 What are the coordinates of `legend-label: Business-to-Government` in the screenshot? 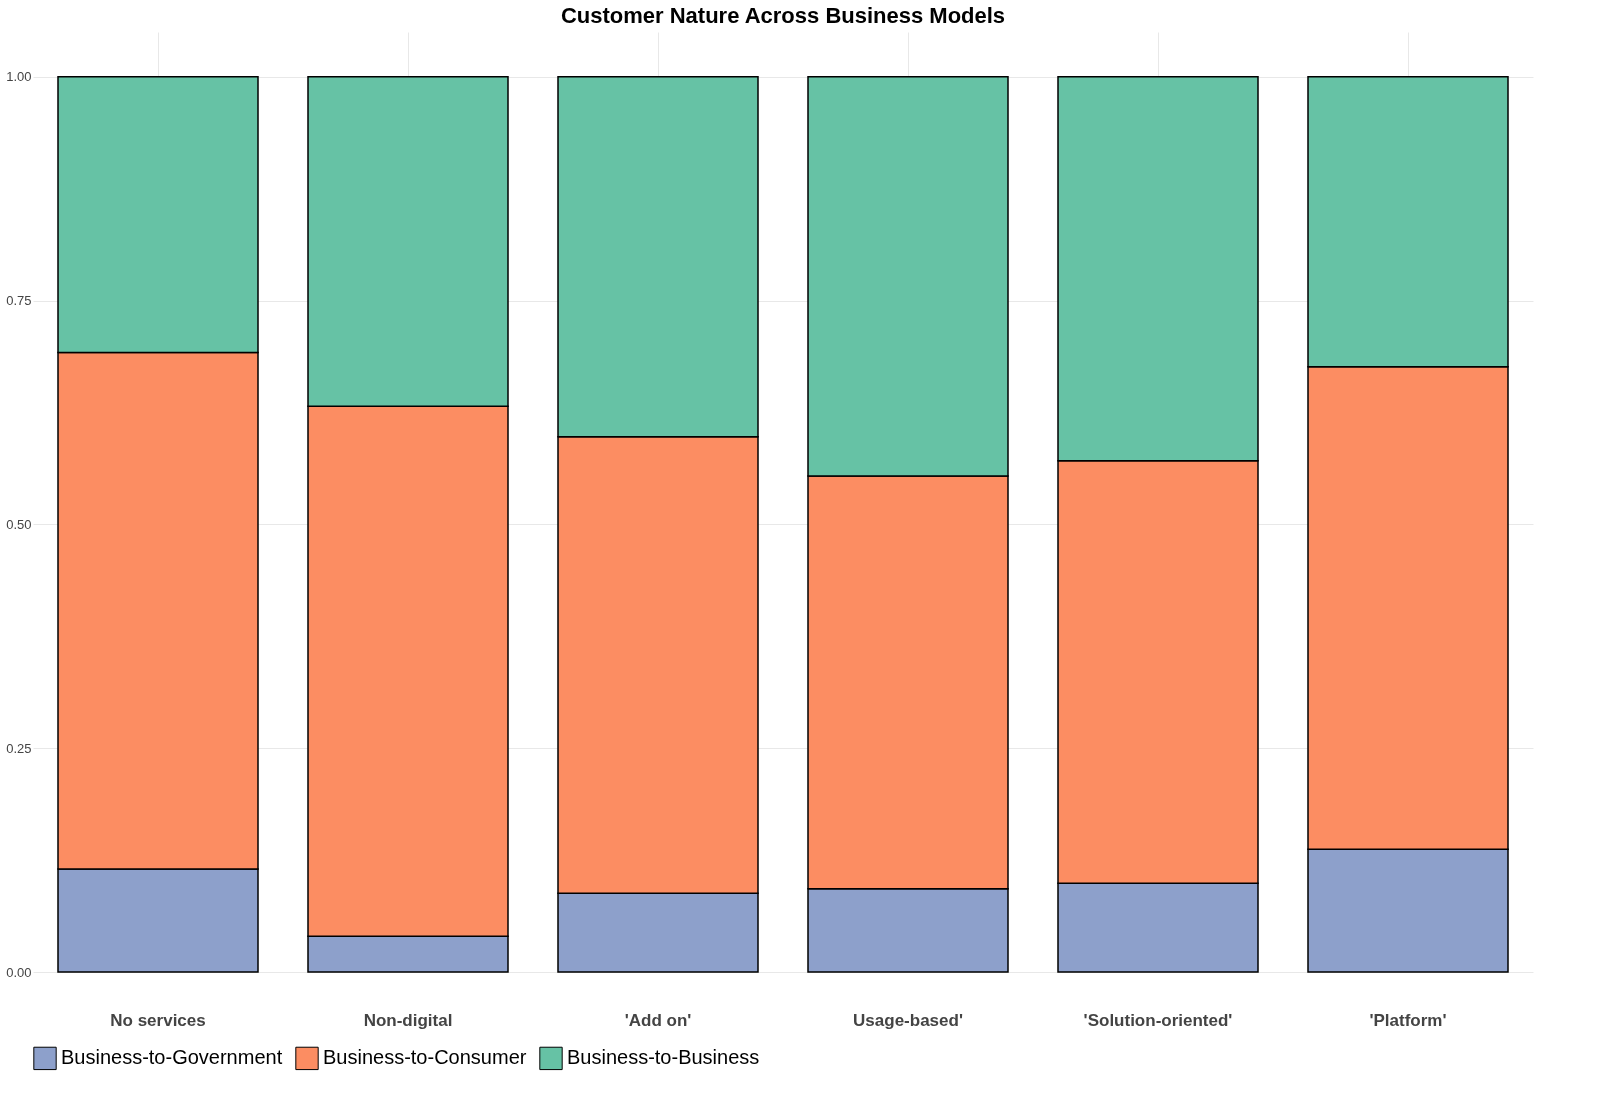 It's located at (172, 1057).